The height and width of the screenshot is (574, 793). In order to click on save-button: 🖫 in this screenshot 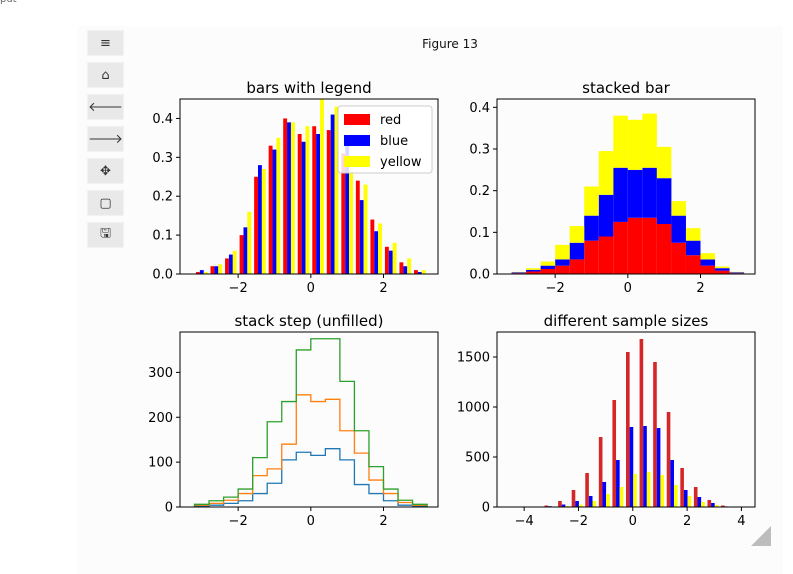, I will do `click(105, 235)`.